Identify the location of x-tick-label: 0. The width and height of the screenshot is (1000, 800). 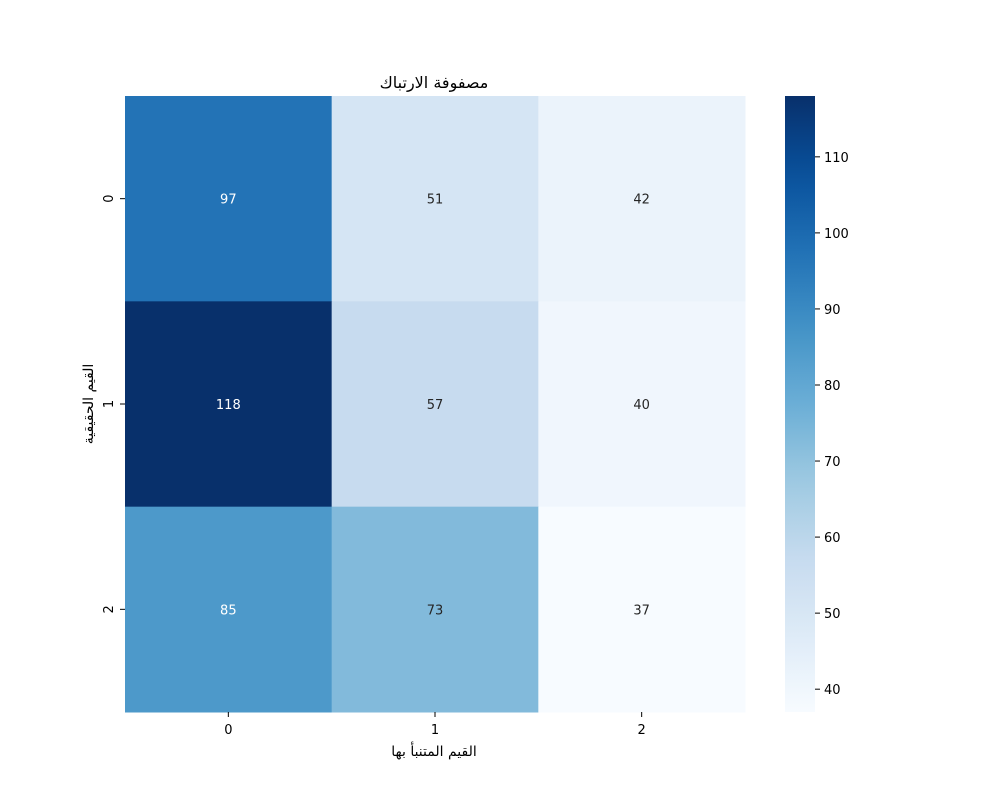
(228, 730).